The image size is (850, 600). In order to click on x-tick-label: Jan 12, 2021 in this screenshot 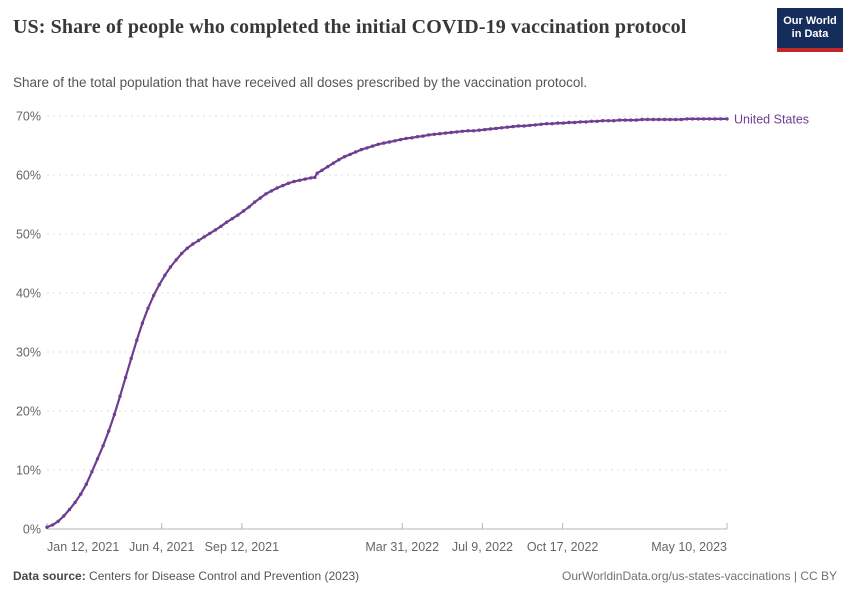, I will do `click(83, 547)`.